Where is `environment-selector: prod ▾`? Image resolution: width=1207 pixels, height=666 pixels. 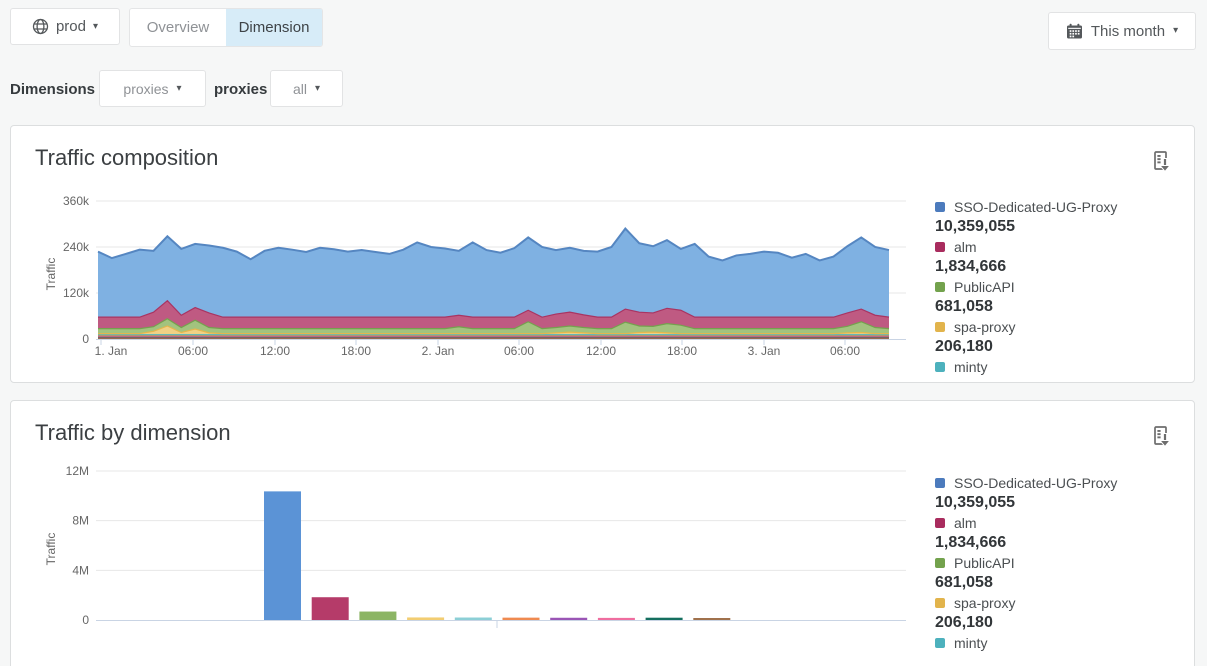
environment-selector: prod ▾ is located at coordinates (65, 26).